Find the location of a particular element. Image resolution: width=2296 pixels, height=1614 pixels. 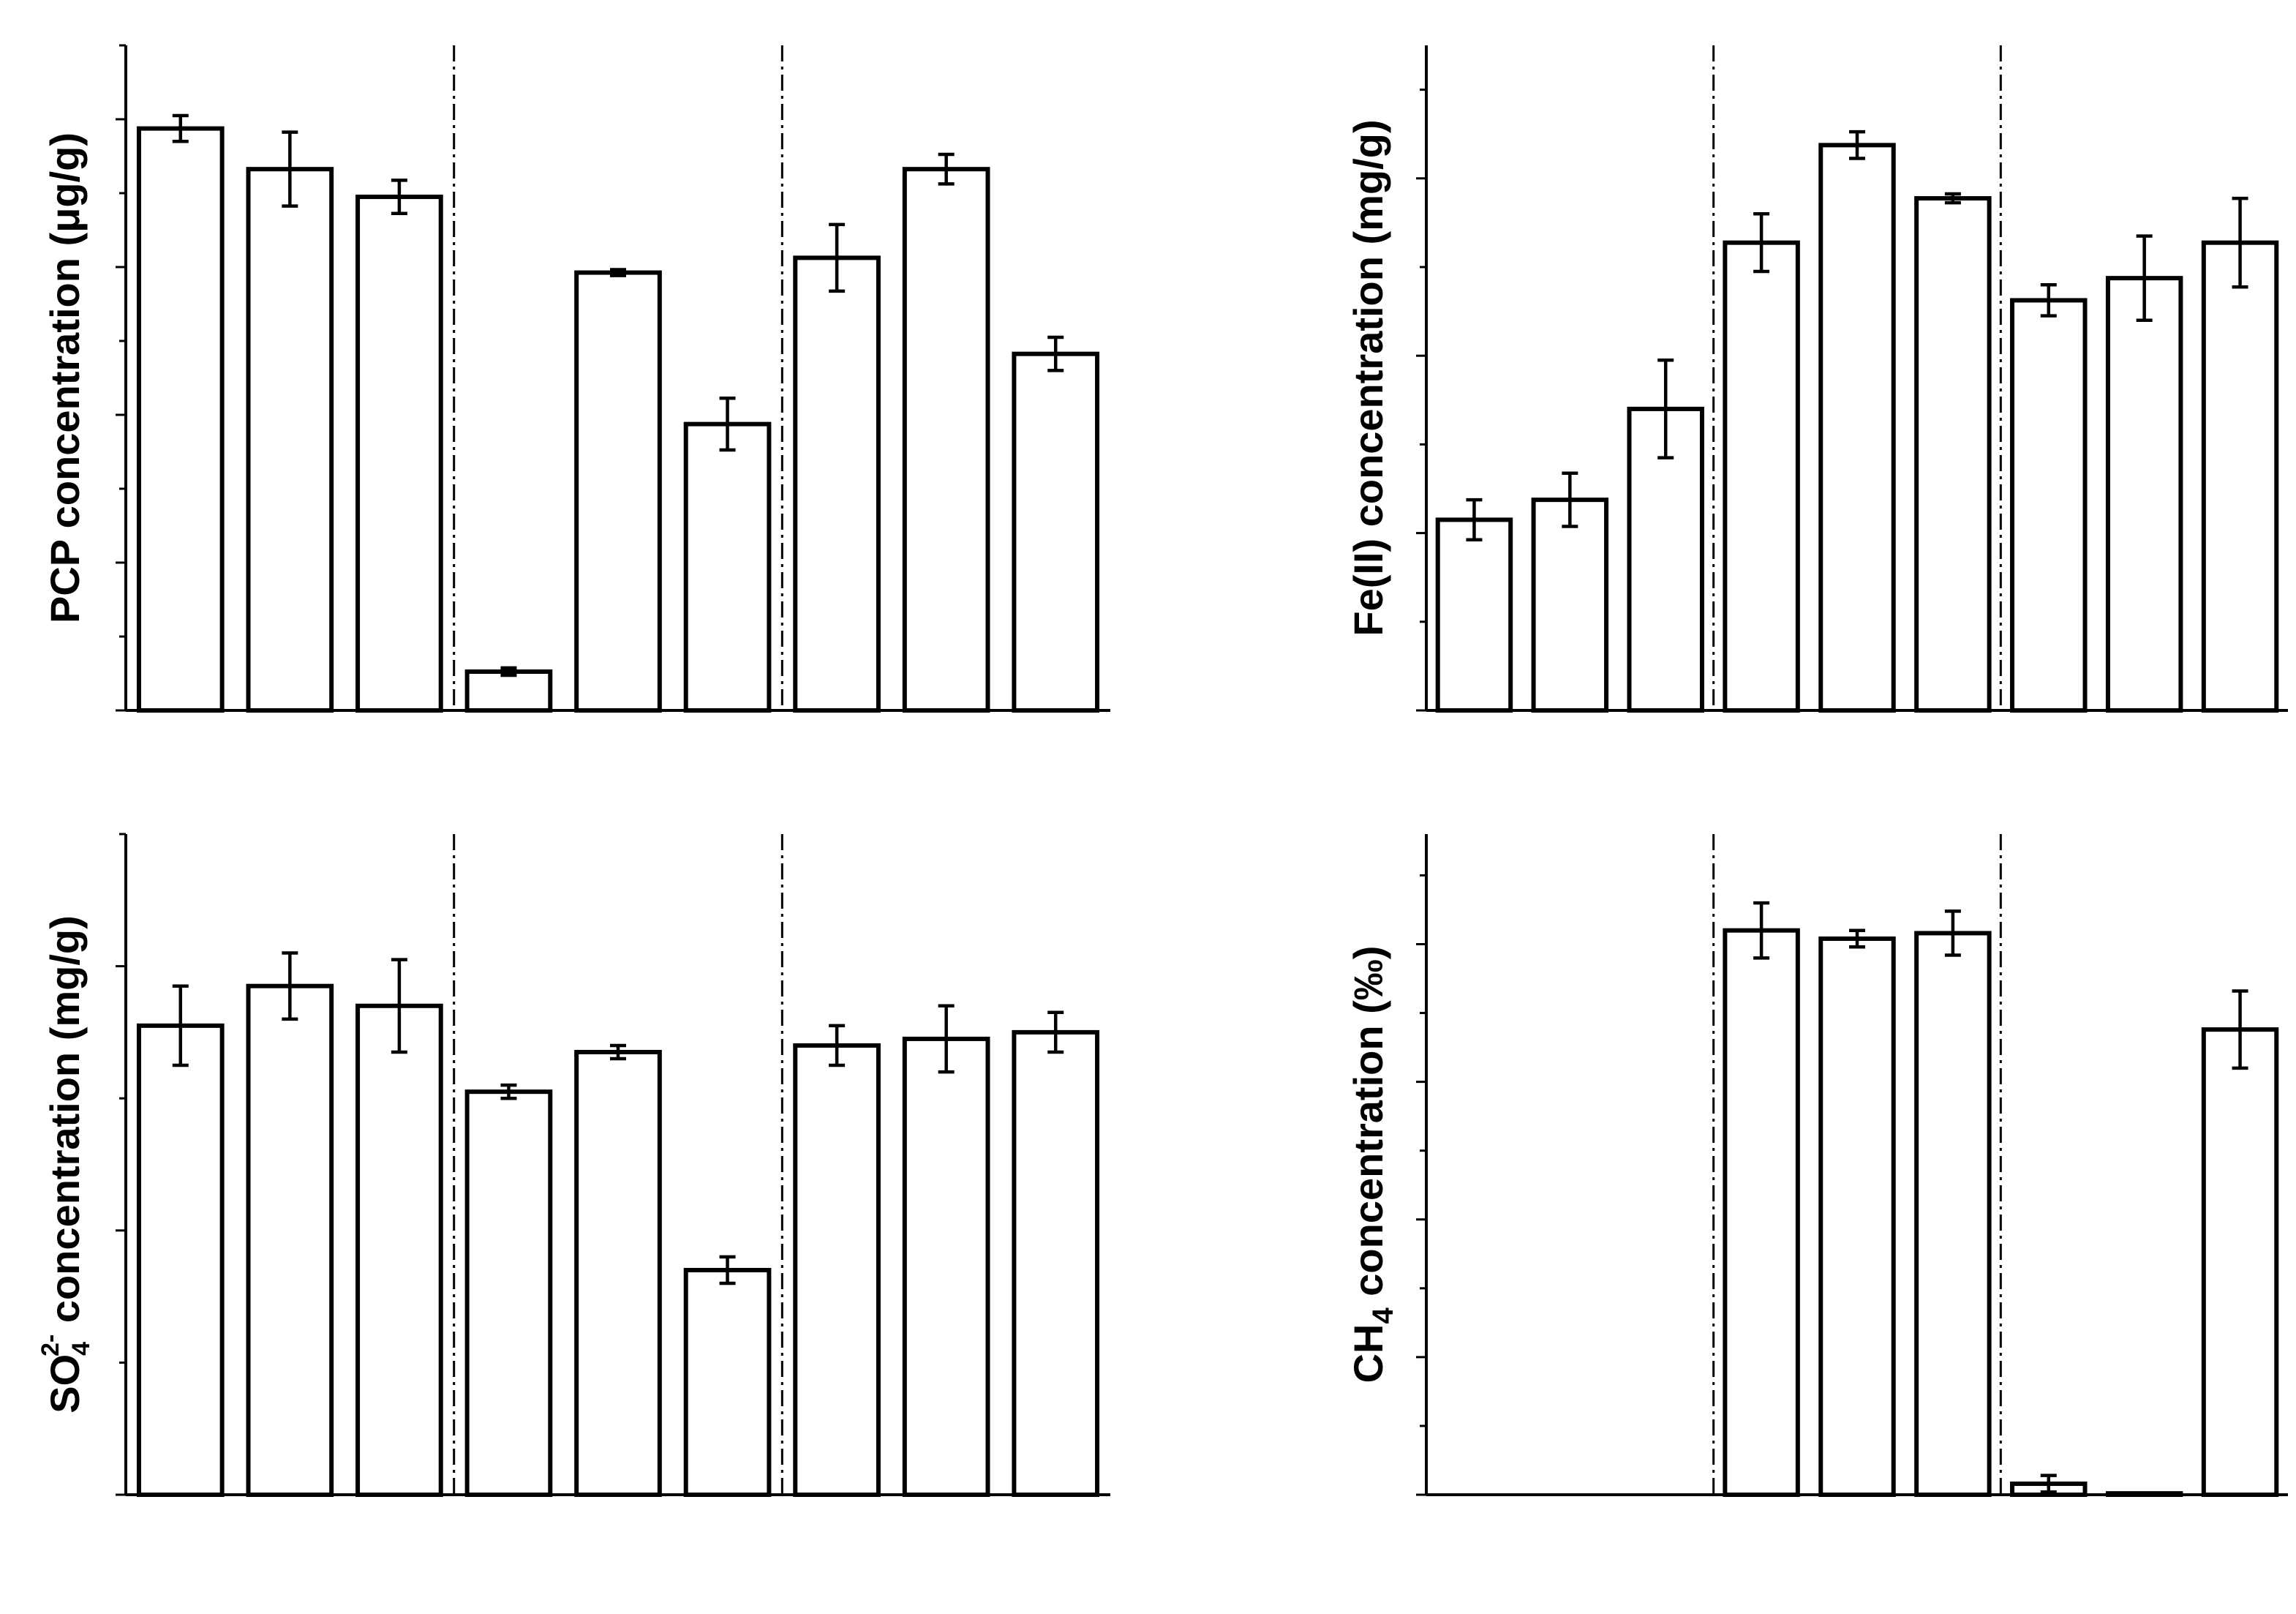

y-axis-title-part: 2- is located at coordinates (50, 1345).